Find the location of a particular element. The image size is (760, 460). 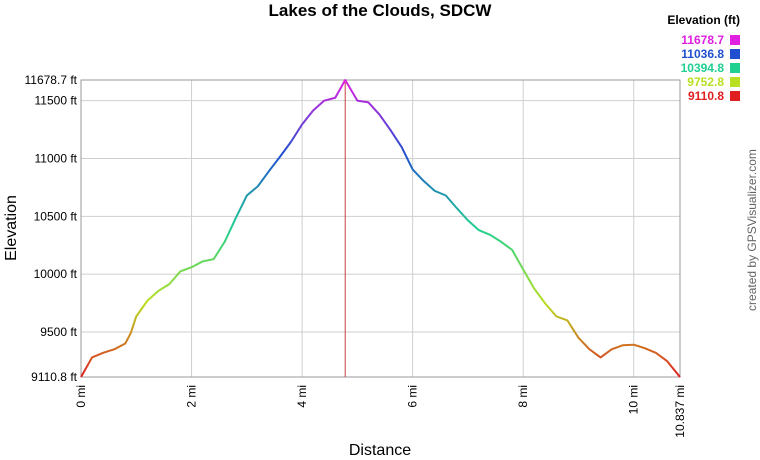

y-tick-label: 9500 ft is located at coordinates (58, 332).